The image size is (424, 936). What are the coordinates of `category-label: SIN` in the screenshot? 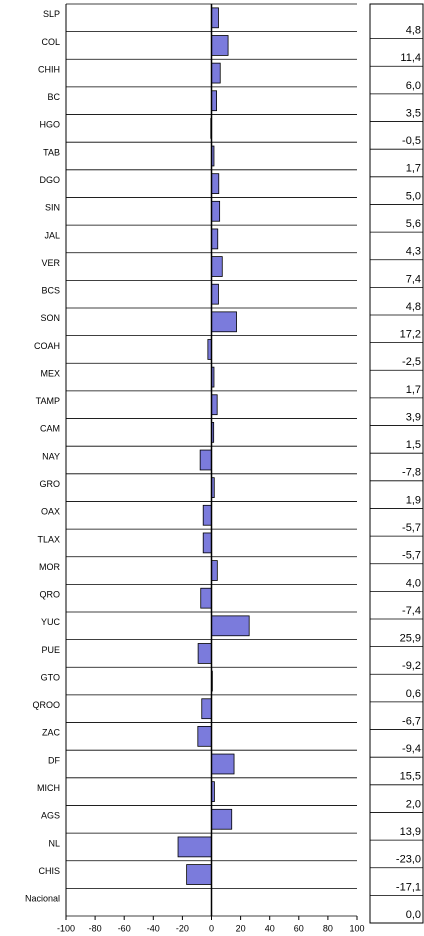 It's located at (52, 208).